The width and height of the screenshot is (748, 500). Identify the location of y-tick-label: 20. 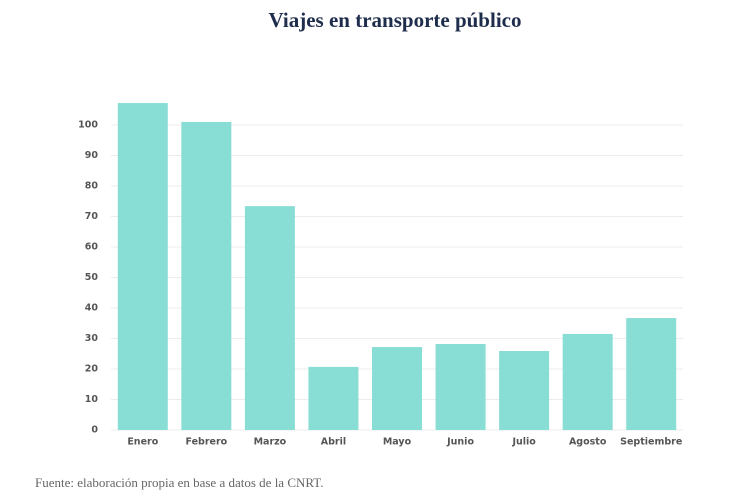
(92, 369).